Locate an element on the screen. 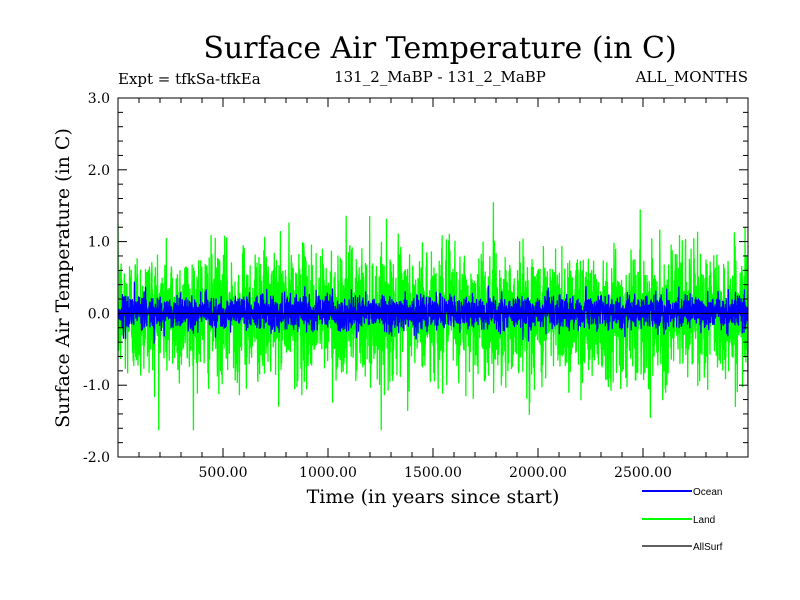  subtitle-center: 131_2_MaBP - 131_2_MaBP is located at coordinates (440, 77).